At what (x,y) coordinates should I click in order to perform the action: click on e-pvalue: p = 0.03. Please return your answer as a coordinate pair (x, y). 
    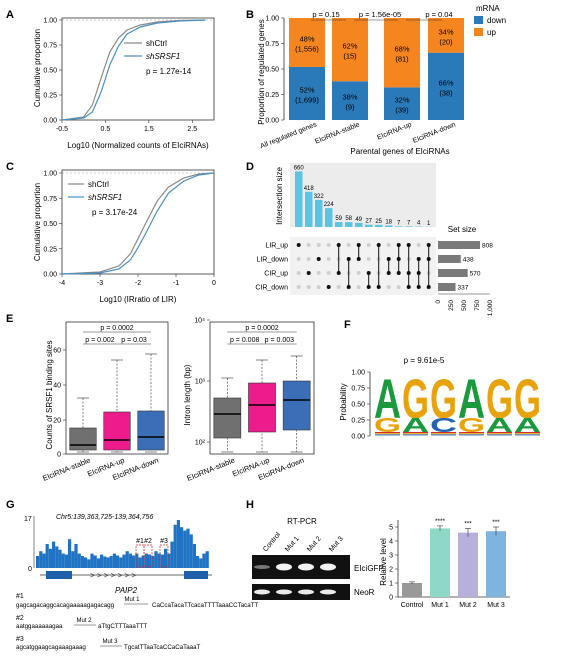
    Looking at the image, I should click on (134, 340).